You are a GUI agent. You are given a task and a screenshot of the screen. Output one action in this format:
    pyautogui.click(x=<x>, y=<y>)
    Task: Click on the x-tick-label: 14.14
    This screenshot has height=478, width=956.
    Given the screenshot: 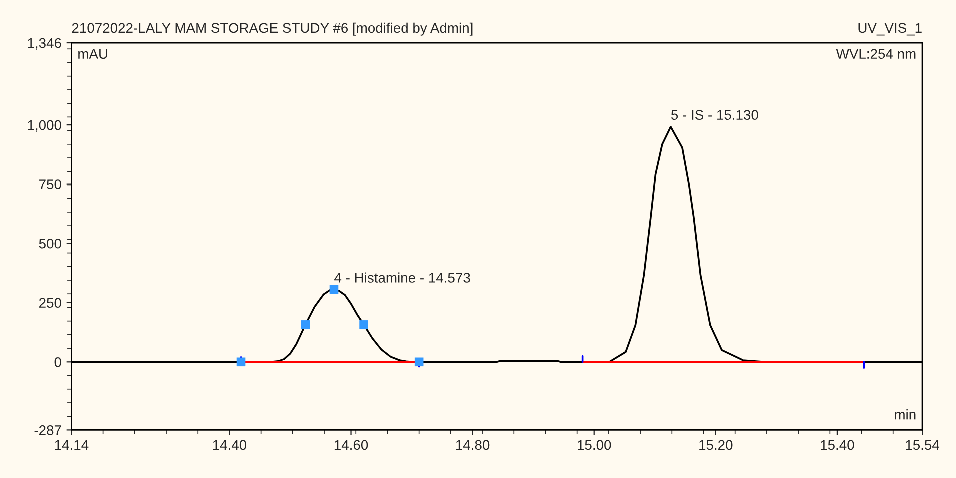 What is the action you would take?
    pyautogui.click(x=72, y=445)
    